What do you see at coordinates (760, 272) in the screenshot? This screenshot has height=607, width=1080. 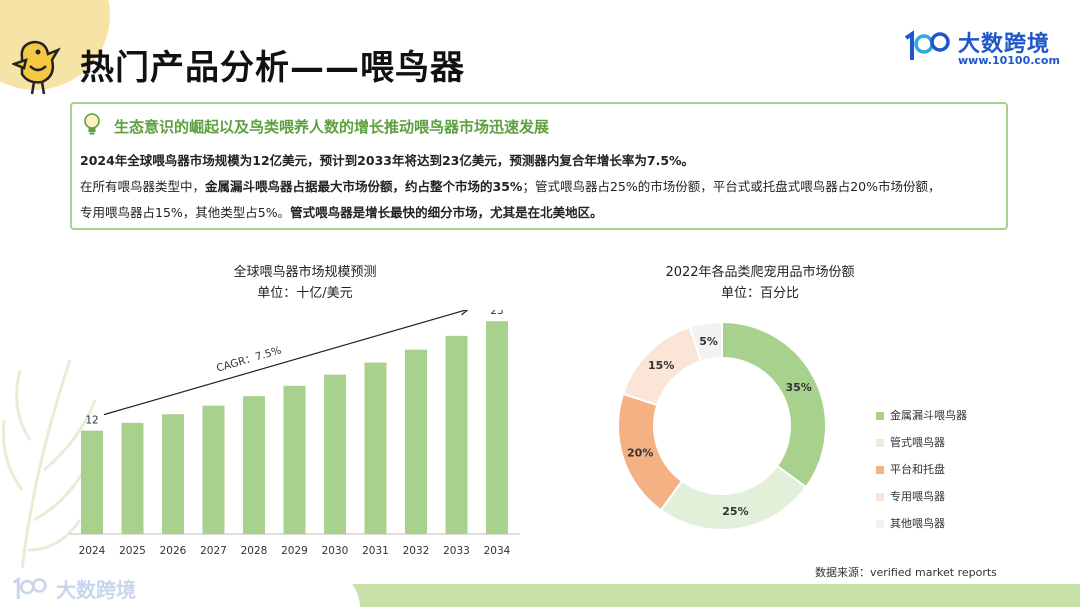 I see `donut-chart-title: 2022年各品类爬宠用品市场份额` at bounding box center [760, 272].